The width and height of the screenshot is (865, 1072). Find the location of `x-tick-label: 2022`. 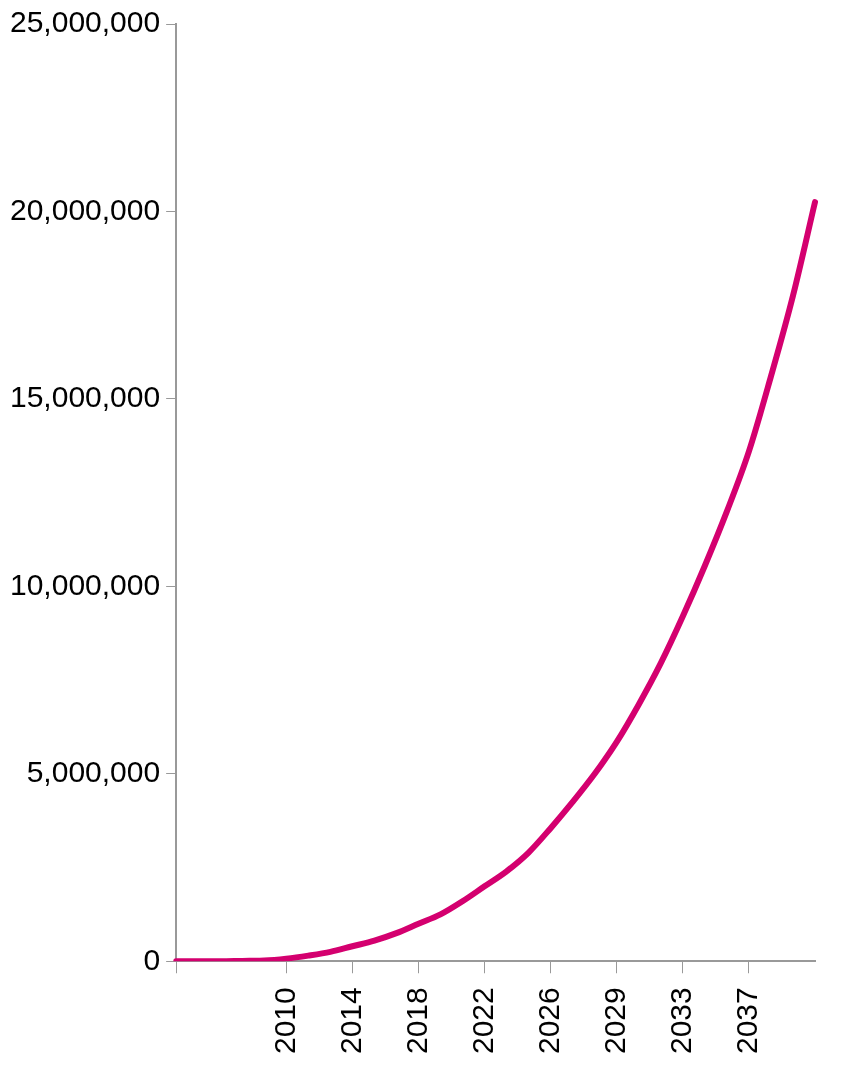

x-tick-label: 2022 is located at coordinates (482, 1021).